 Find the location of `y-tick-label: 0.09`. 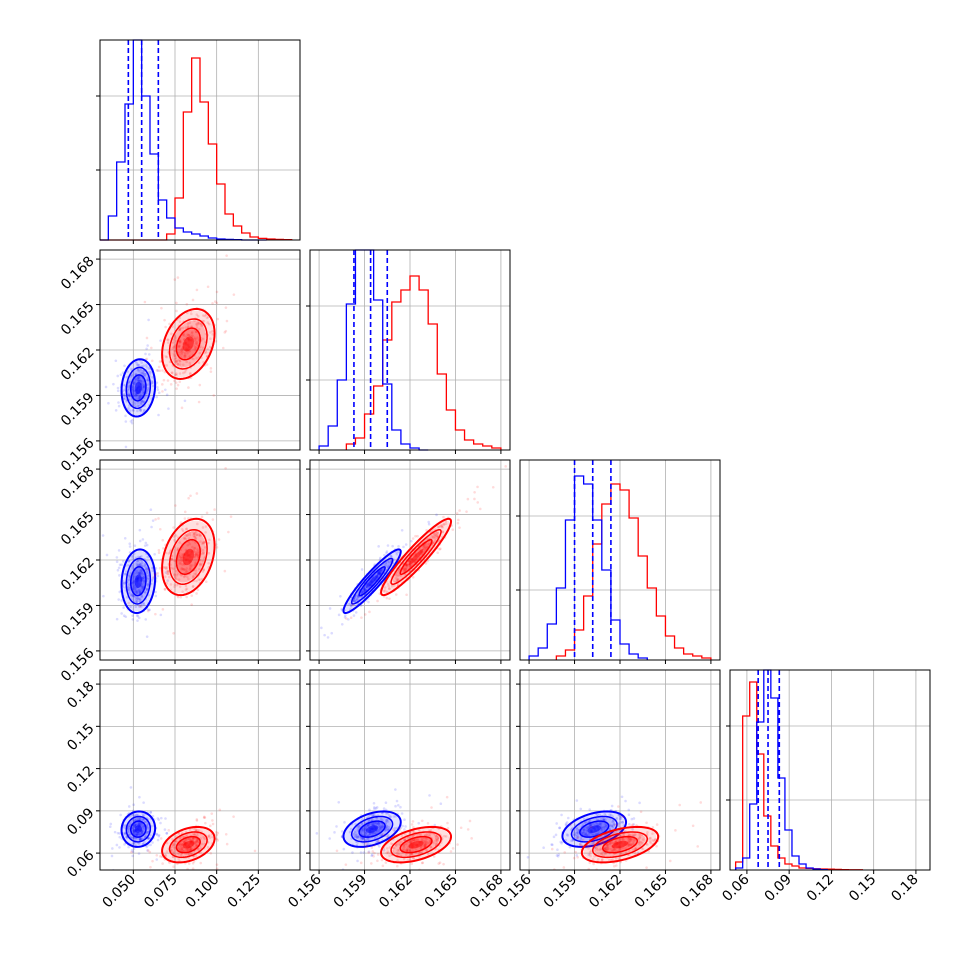

y-tick-label: 0.09 is located at coordinates (80, 821).